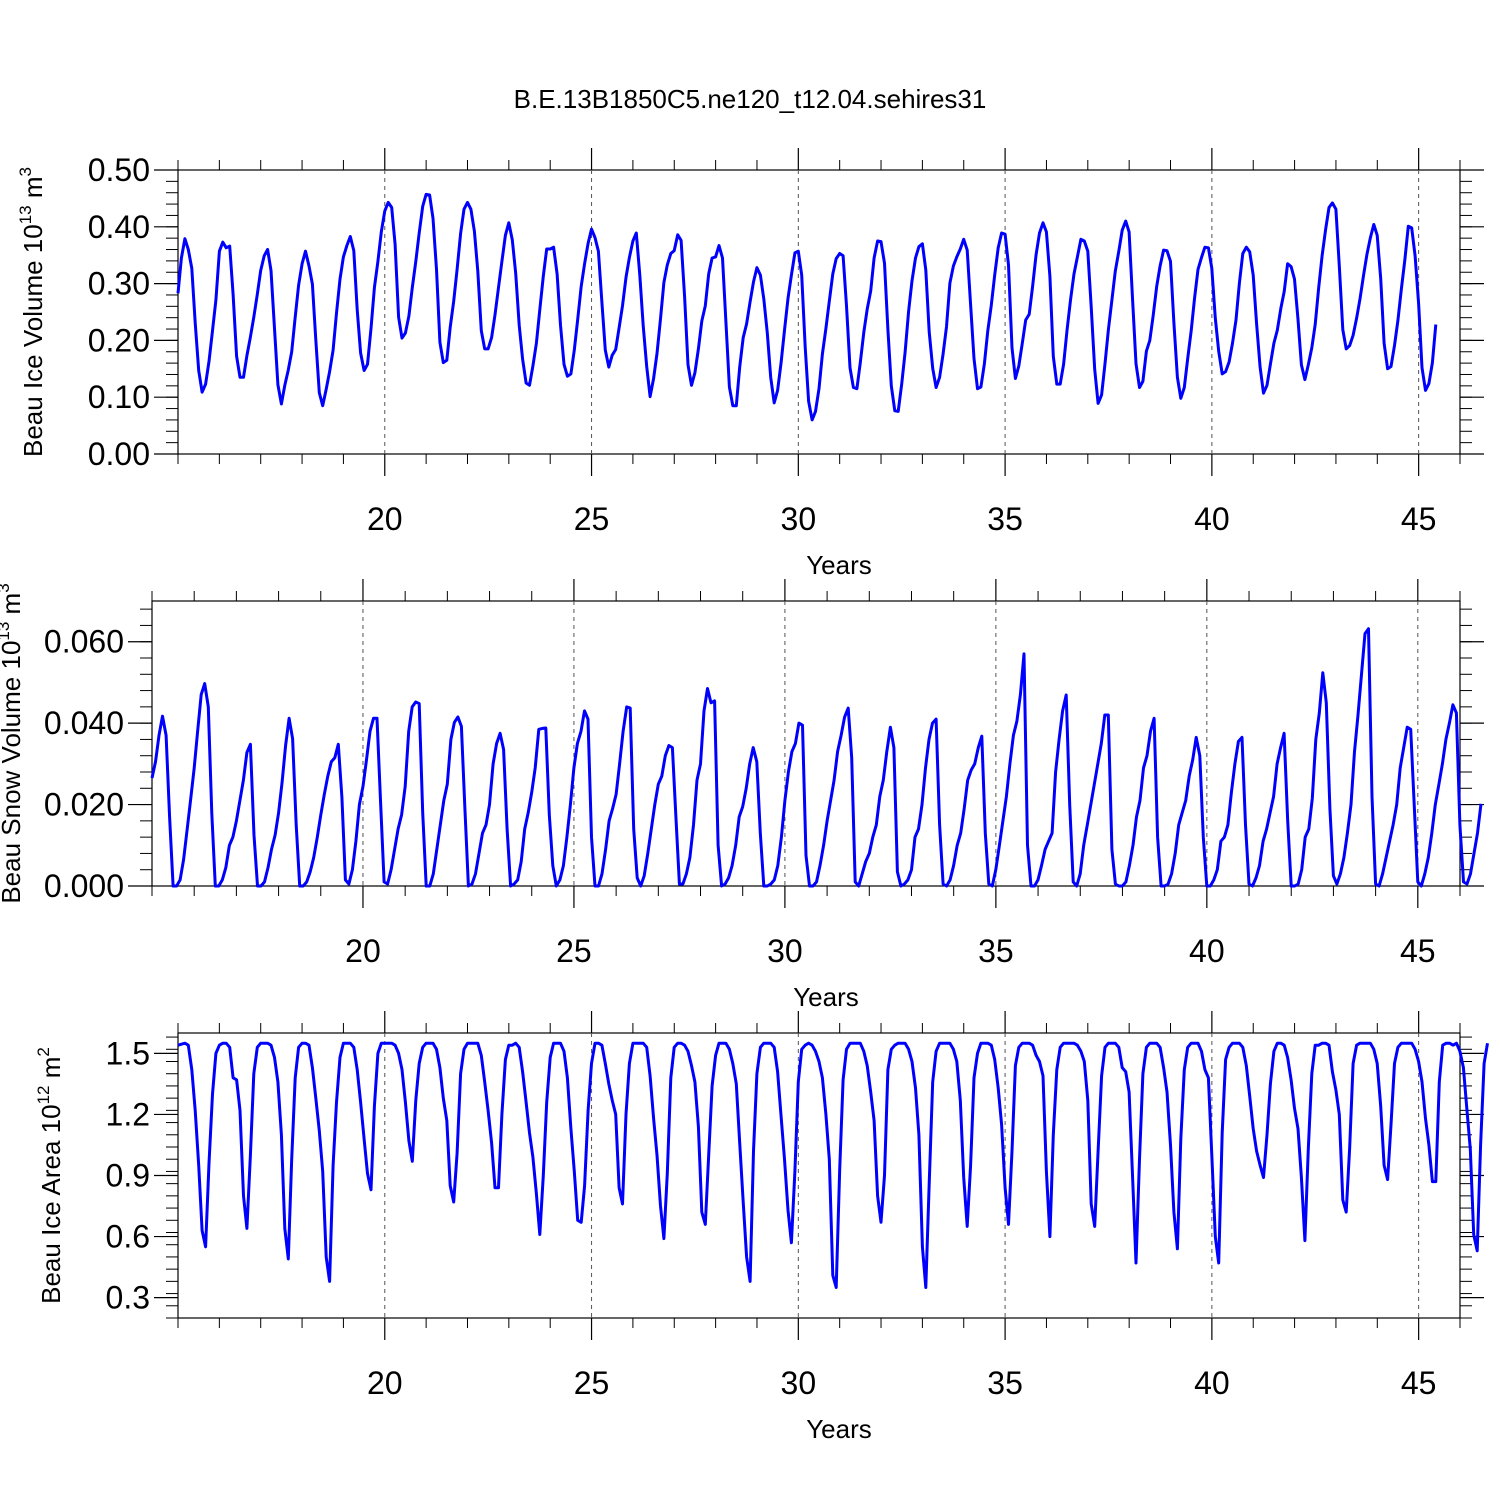 The width and height of the screenshot is (1500, 1500). I want to click on y-tick-label: 0.50, so click(119, 170).